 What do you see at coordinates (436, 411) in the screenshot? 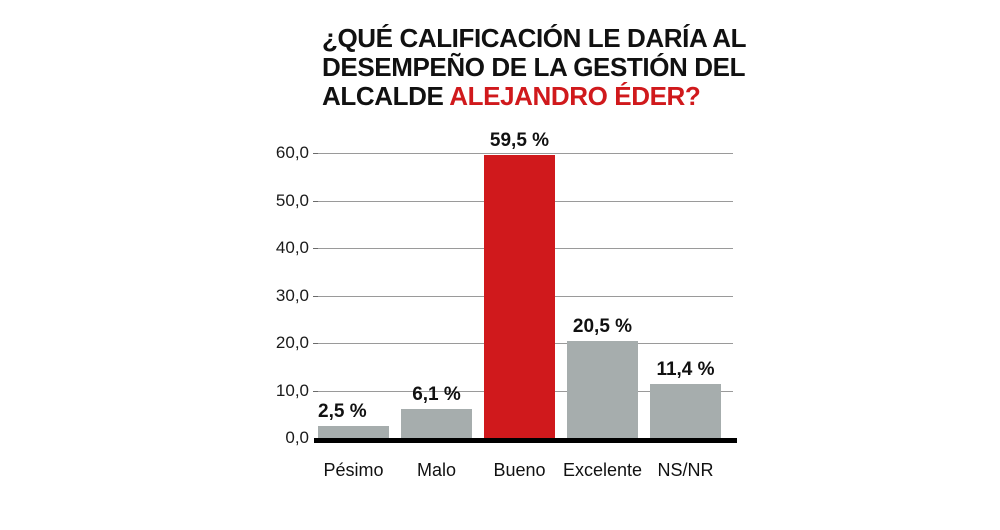
I see `bar-malo: 6,1 %` at bounding box center [436, 411].